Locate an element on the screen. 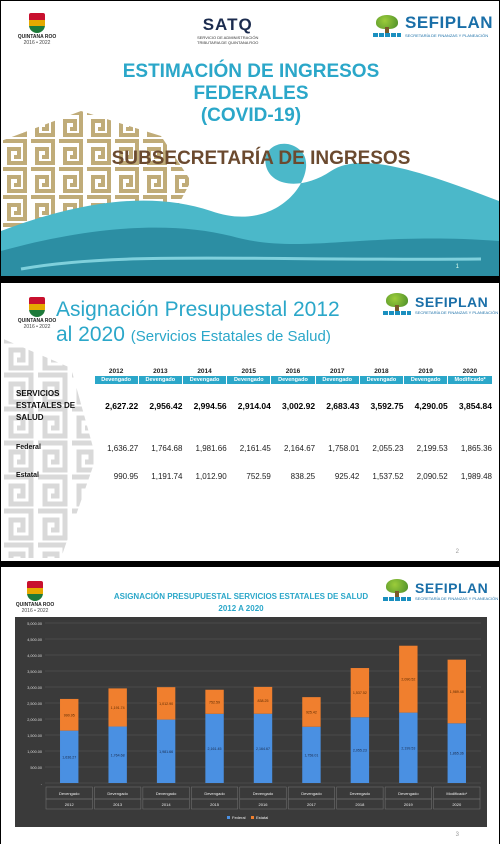  data-label-estatal: 752.59 is located at coordinates (214, 702).